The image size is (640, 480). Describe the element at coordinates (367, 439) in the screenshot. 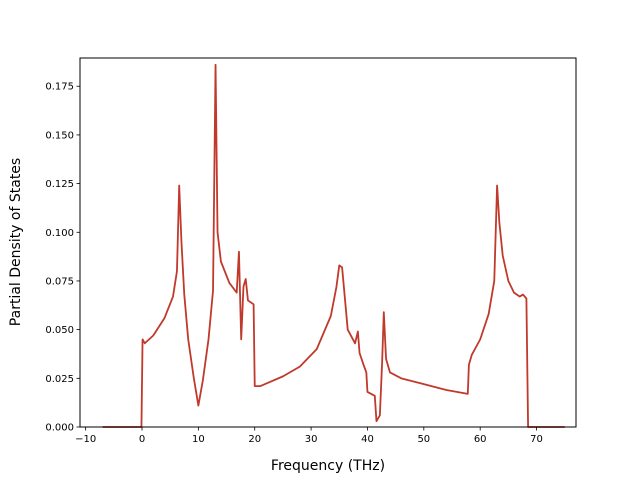

I see `x-tick-label: 40` at that location.